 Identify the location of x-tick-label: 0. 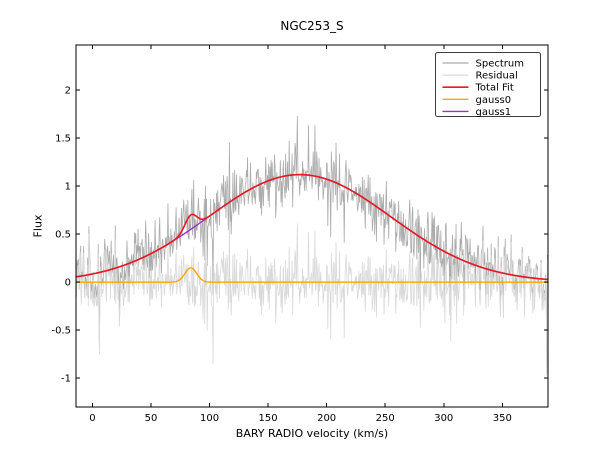
(92, 418).